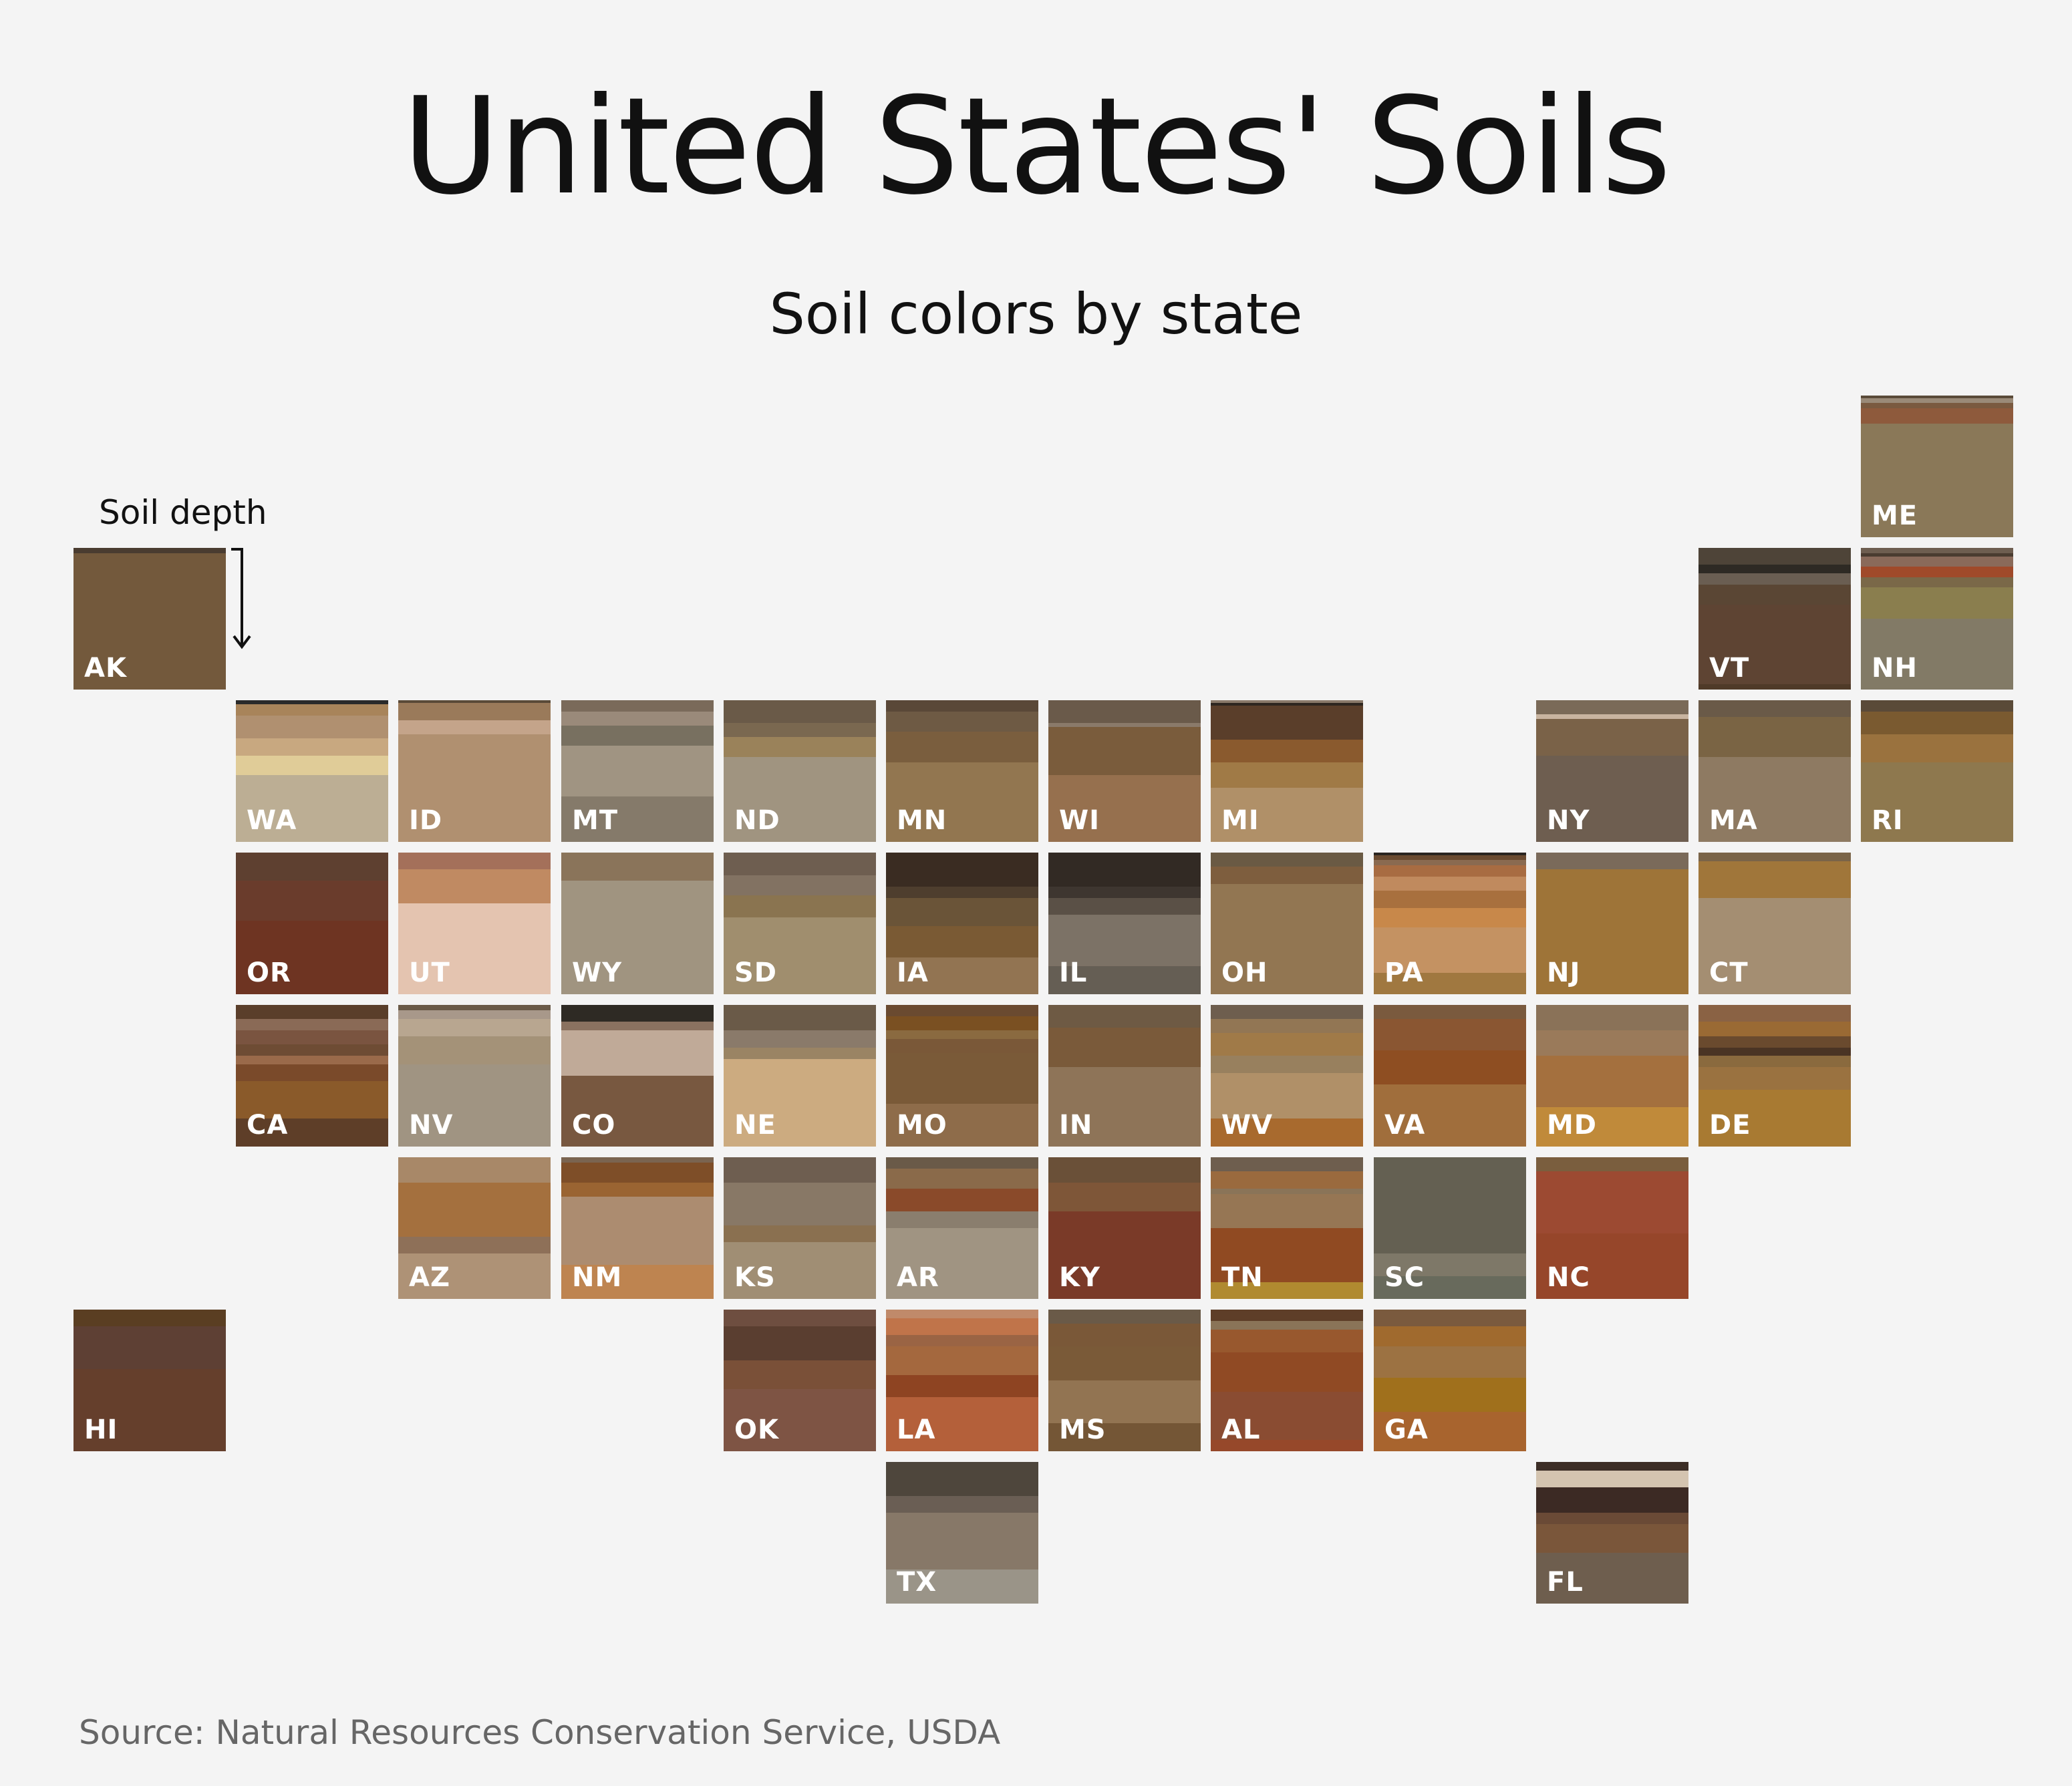 The width and height of the screenshot is (2072, 1786). I want to click on state-tile-de: DE, so click(1775, 1076).